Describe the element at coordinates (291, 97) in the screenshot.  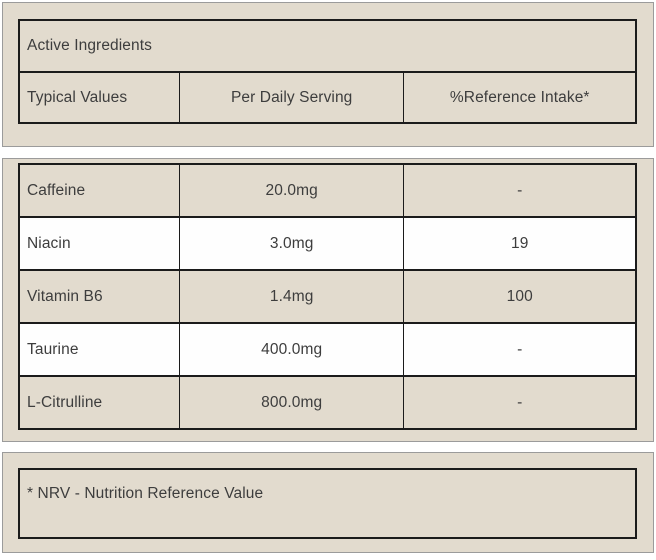
I see `column-header-per-daily-serving: Per Daily Serving` at that location.